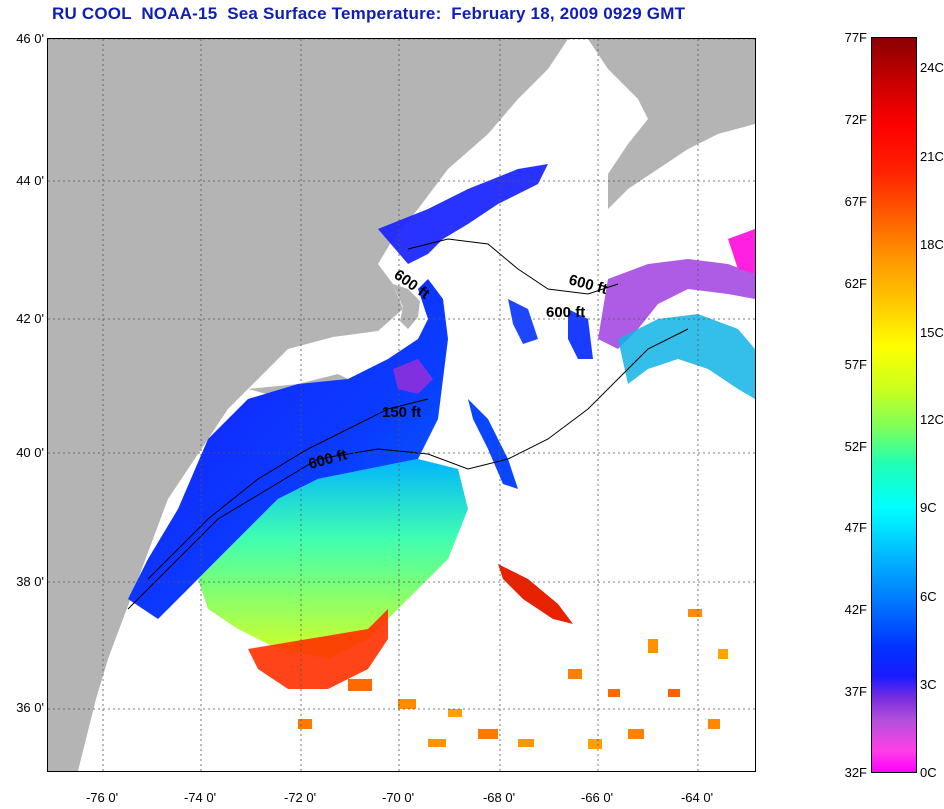 The width and height of the screenshot is (944, 809). Describe the element at coordinates (686, 356) in the screenshot. I see `scotian-shelf-cyan` at that location.